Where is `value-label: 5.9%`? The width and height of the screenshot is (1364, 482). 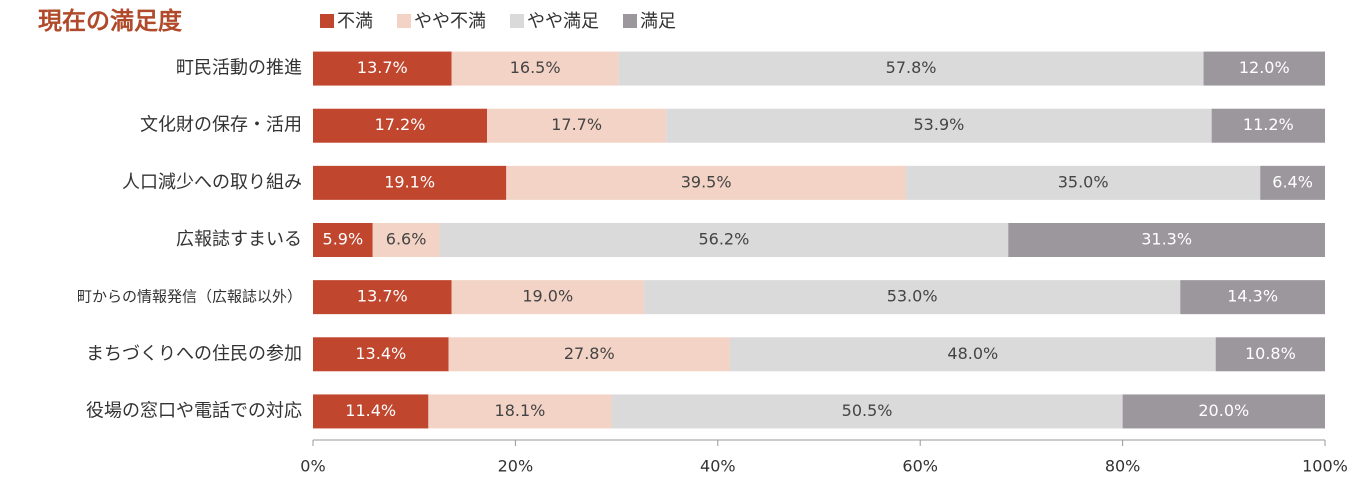
value-label: 5.9% is located at coordinates (343, 239).